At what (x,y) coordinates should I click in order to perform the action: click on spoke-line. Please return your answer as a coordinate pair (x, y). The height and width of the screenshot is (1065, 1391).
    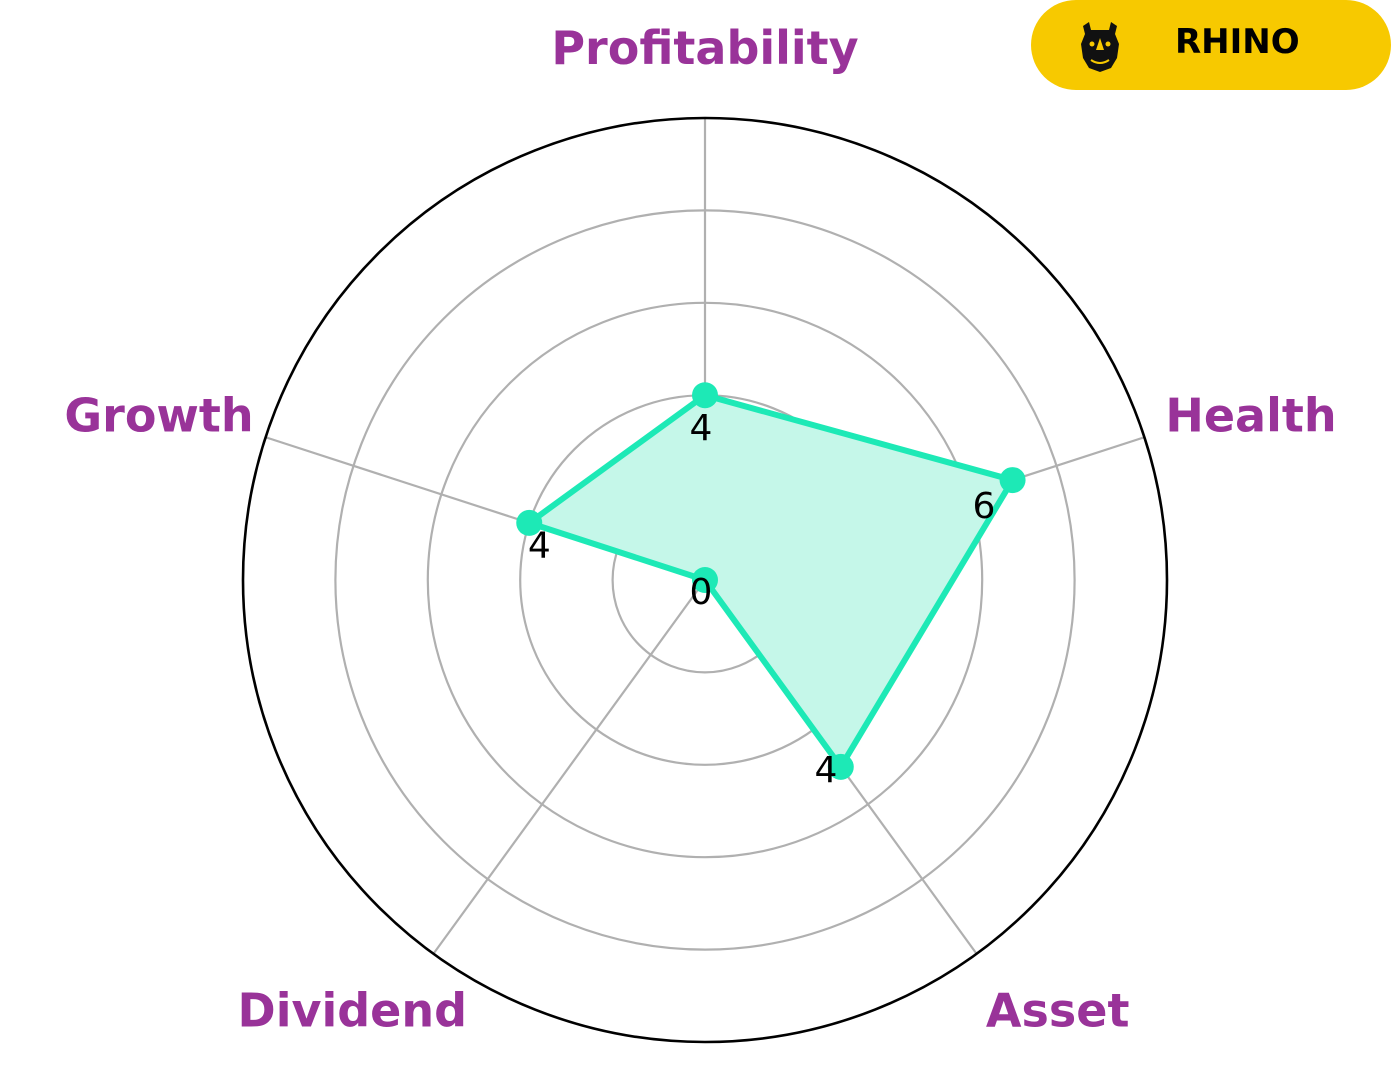
    Looking at the image, I should click on (569, 767).